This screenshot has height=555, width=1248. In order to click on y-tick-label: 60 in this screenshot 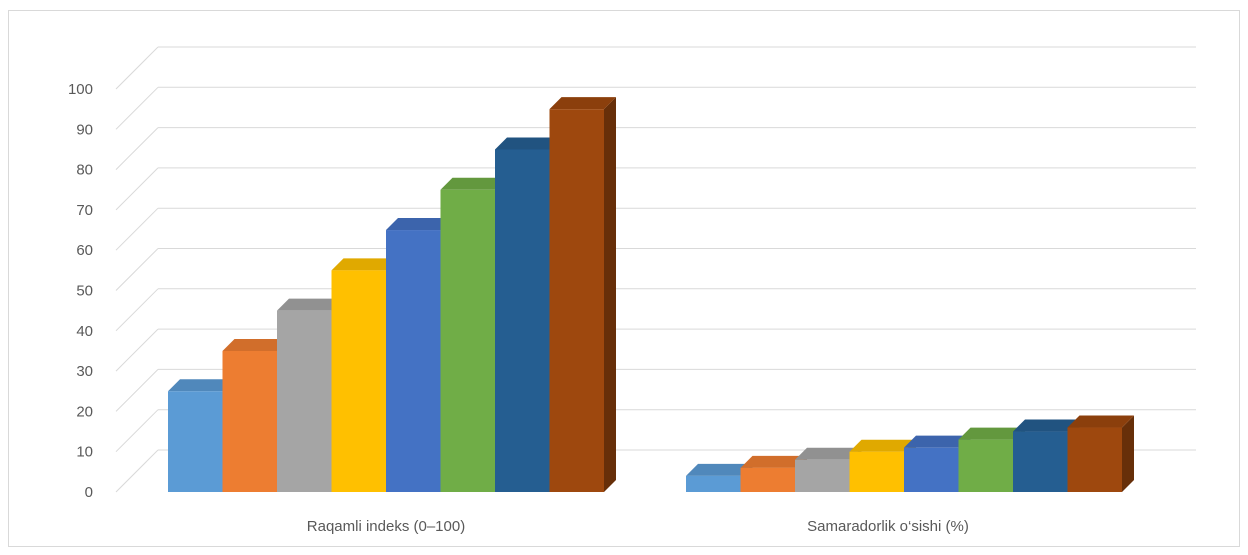, I will do `click(84, 250)`.